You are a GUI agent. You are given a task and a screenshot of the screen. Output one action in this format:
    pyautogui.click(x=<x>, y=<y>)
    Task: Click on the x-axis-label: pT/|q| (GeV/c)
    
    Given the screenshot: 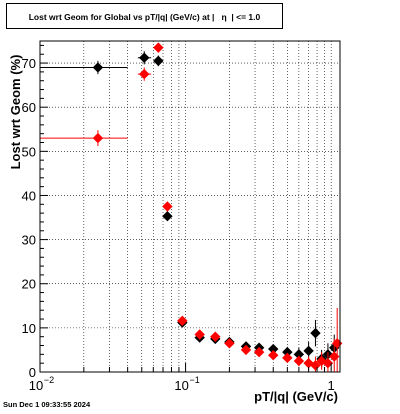 What is the action you would take?
    pyautogui.click(x=296, y=396)
    